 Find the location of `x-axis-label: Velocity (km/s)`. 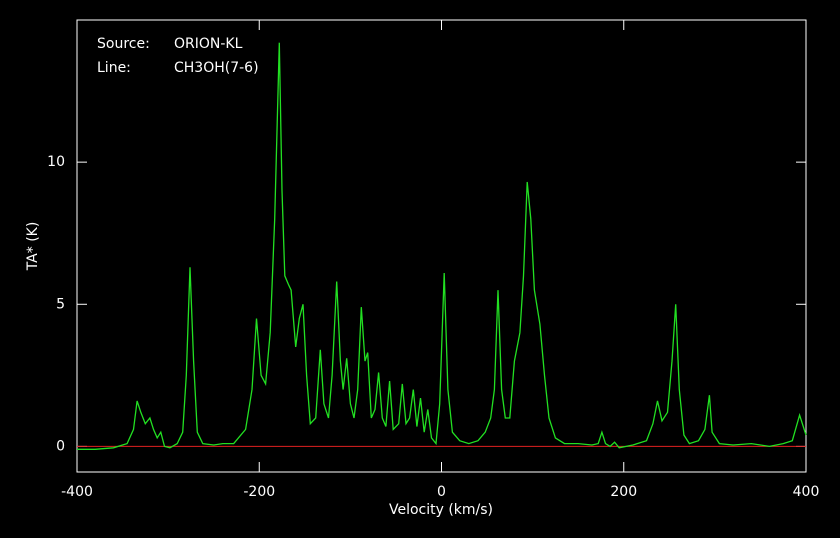

x-axis-label: Velocity (km/s) is located at coordinates (441, 510).